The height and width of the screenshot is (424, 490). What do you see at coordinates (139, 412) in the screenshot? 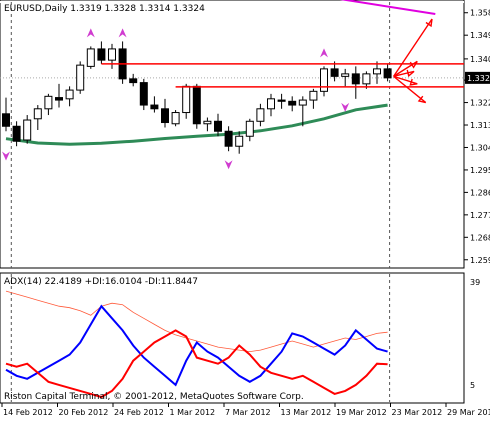
I see `time-tick-label: 24 Feb 2012` at bounding box center [139, 412].